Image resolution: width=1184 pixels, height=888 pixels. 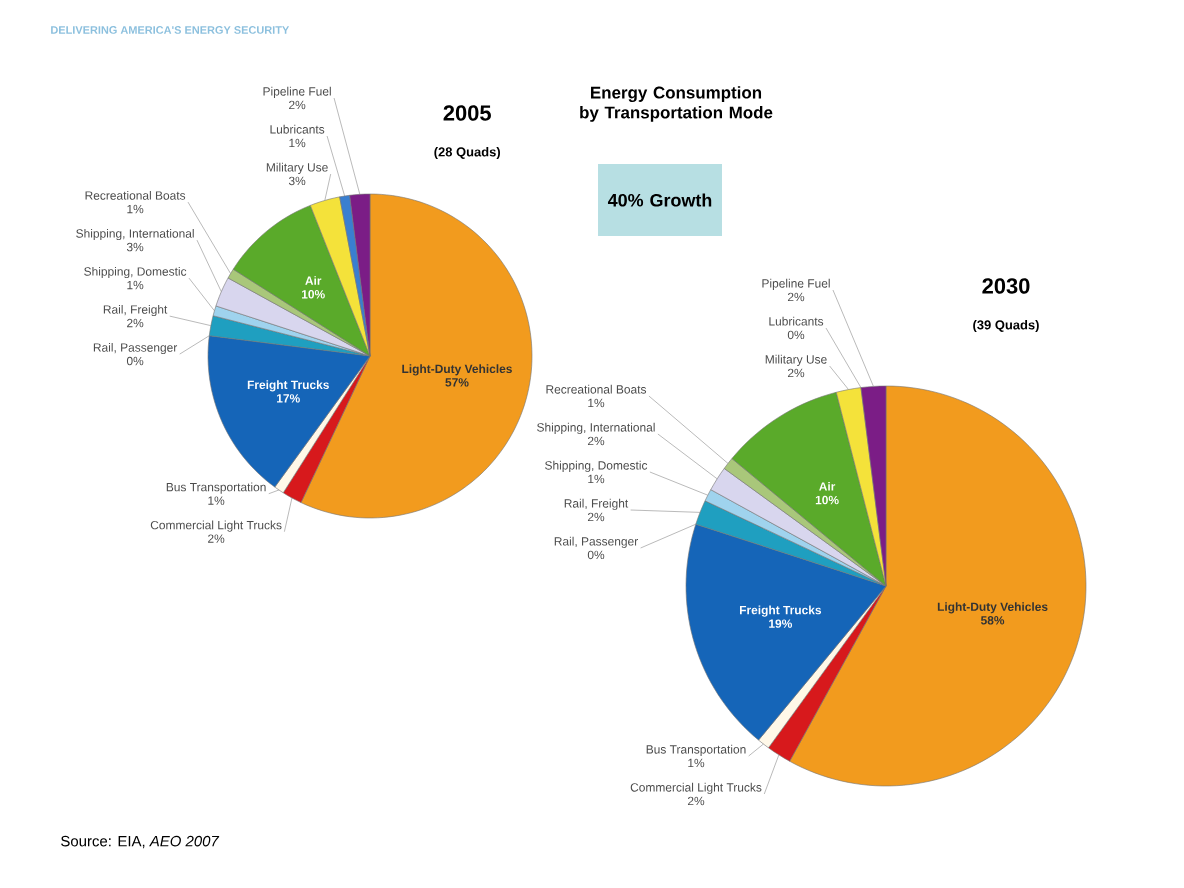 What do you see at coordinates (659, 200) in the screenshot?
I see `text: 40% Growth` at bounding box center [659, 200].